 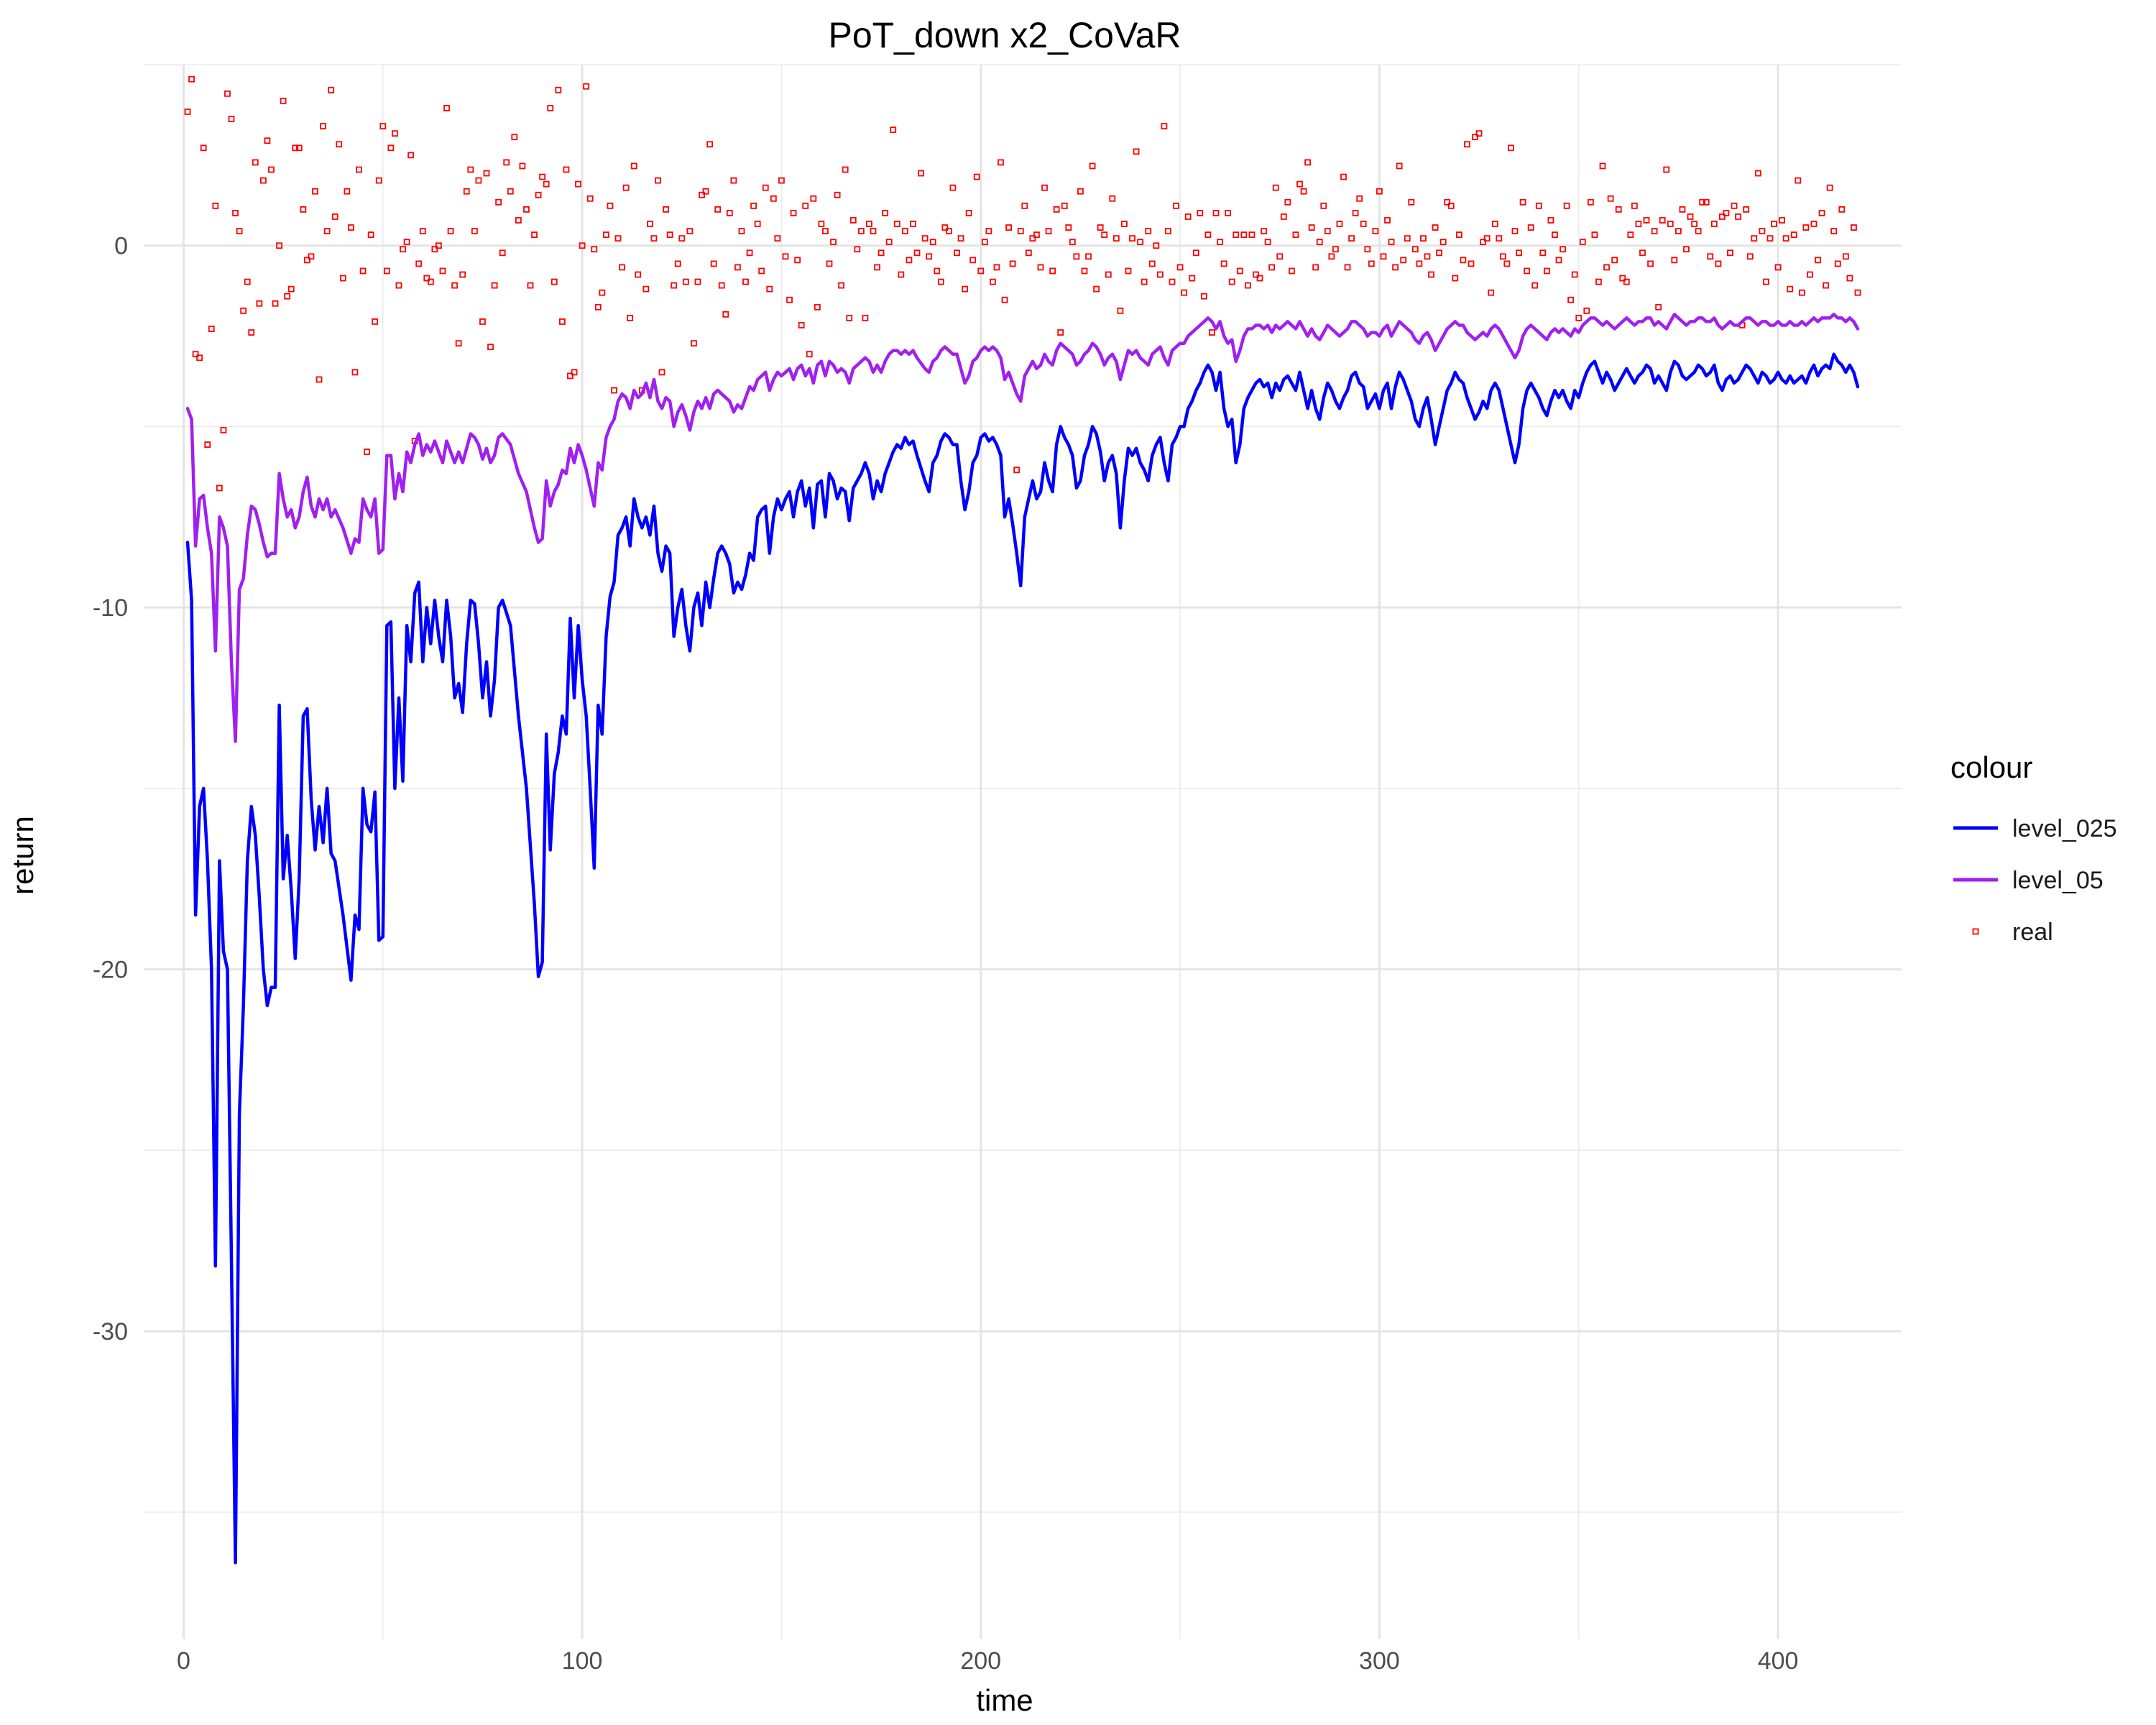 I want to click on x-axis-title: time, so click(x=1004, y=1700).